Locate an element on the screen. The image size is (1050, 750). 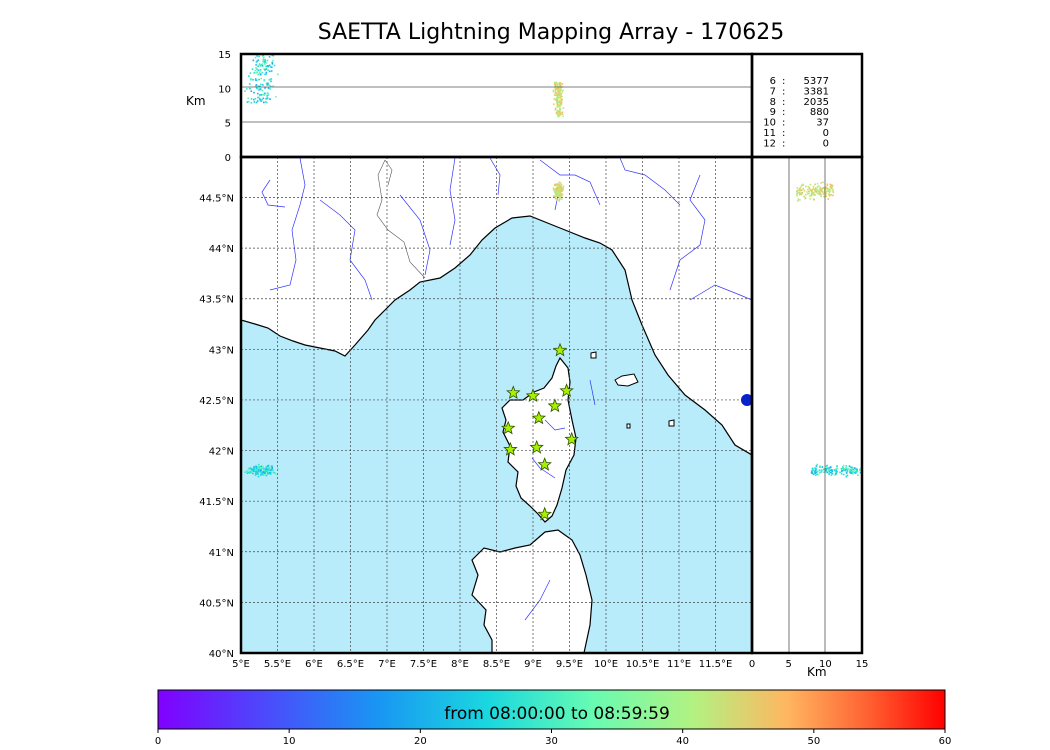
borders-layer is located at coordinates (401, 219).